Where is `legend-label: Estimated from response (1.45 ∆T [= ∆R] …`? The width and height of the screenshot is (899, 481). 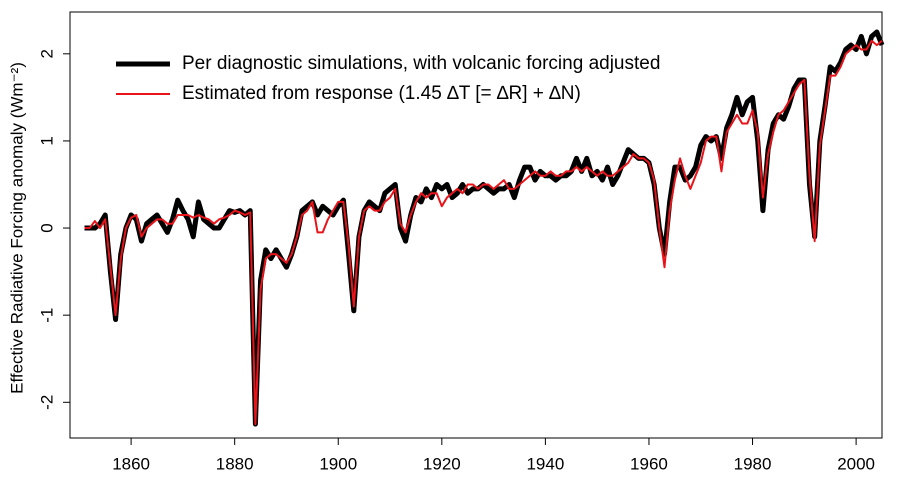
legend-label: Estimated from response (1.45 ∆T [= ∆R] … is located at coordinates (381, 93).